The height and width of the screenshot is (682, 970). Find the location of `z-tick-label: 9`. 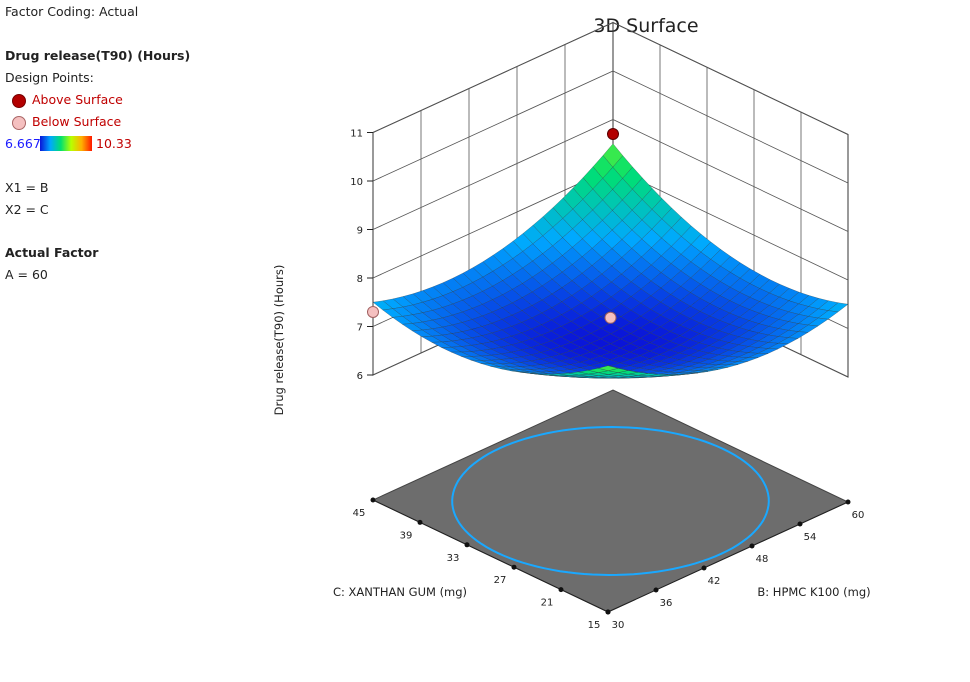

z-tick-label: 9 is located at coordinates (360, 231).